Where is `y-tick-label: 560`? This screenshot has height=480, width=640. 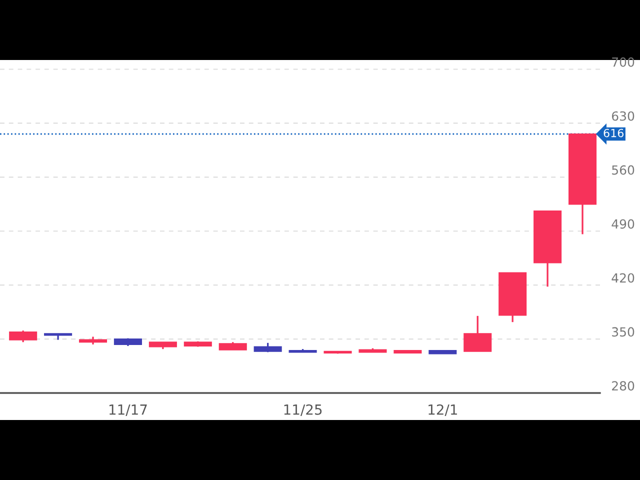 y-tick-label: 560 is located at coordinates (623, 170).